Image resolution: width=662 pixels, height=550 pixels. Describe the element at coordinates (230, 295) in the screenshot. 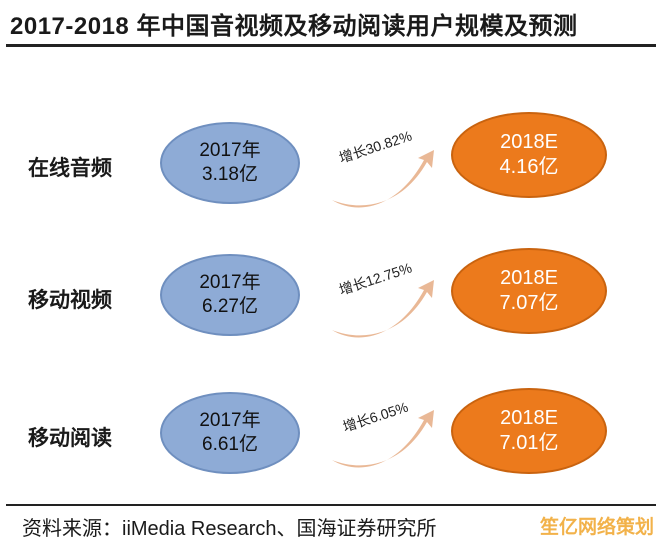

I see `ellipse-2017-video: 2017年 6.27亿` at that location.